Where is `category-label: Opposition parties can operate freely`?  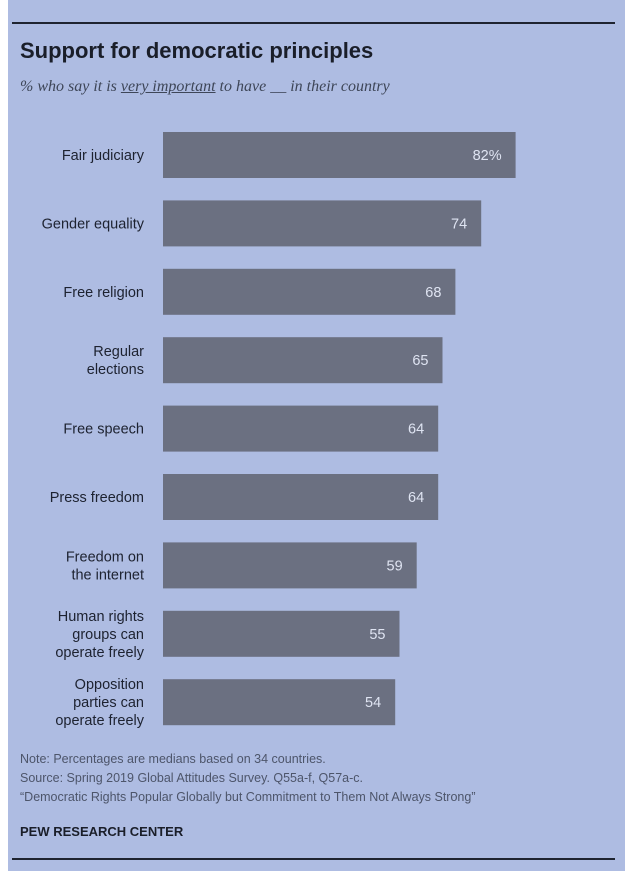 category-label: Opposition parties can operate freely is located at coordinates (99, 703).